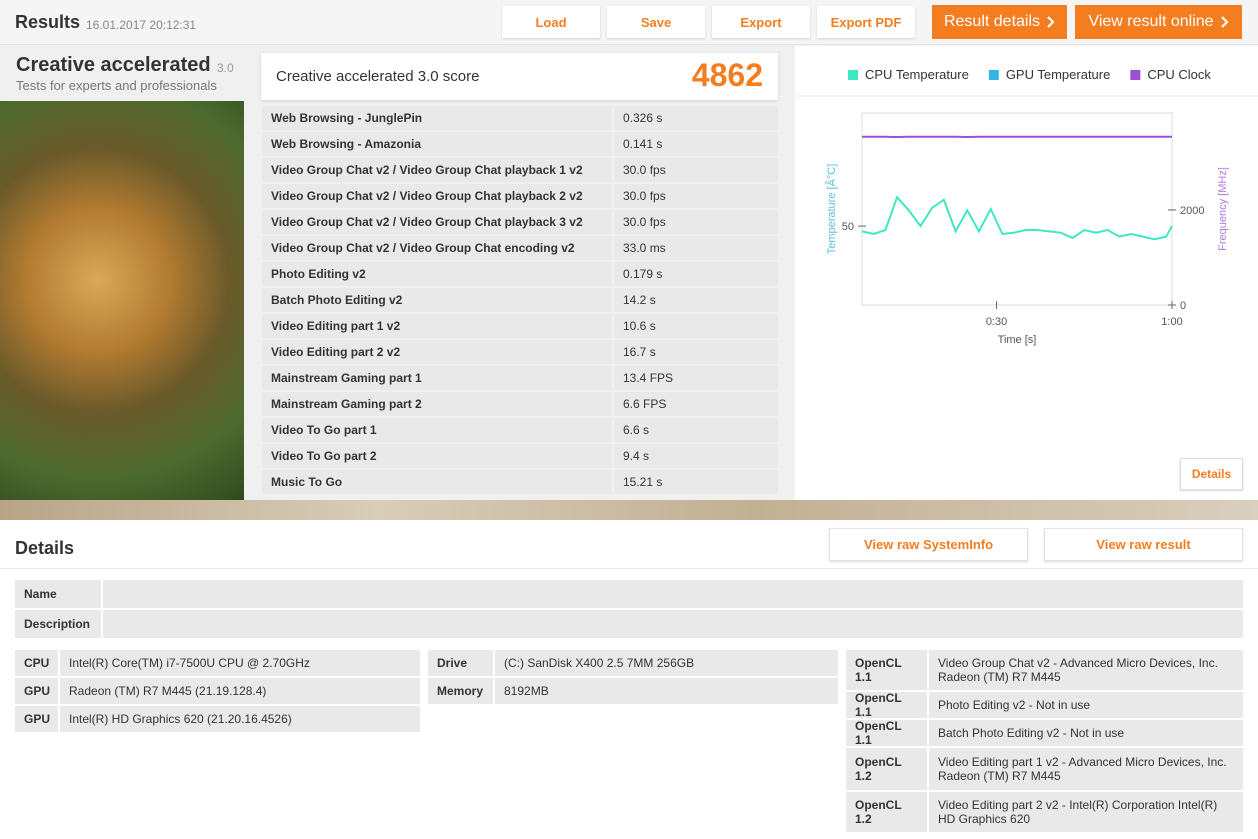 This screenshot has height=839, width=1258. What do you see at coordinates (629, 510) in the screenshot?
I see `texture-strip` at bounding box center [629, 510].